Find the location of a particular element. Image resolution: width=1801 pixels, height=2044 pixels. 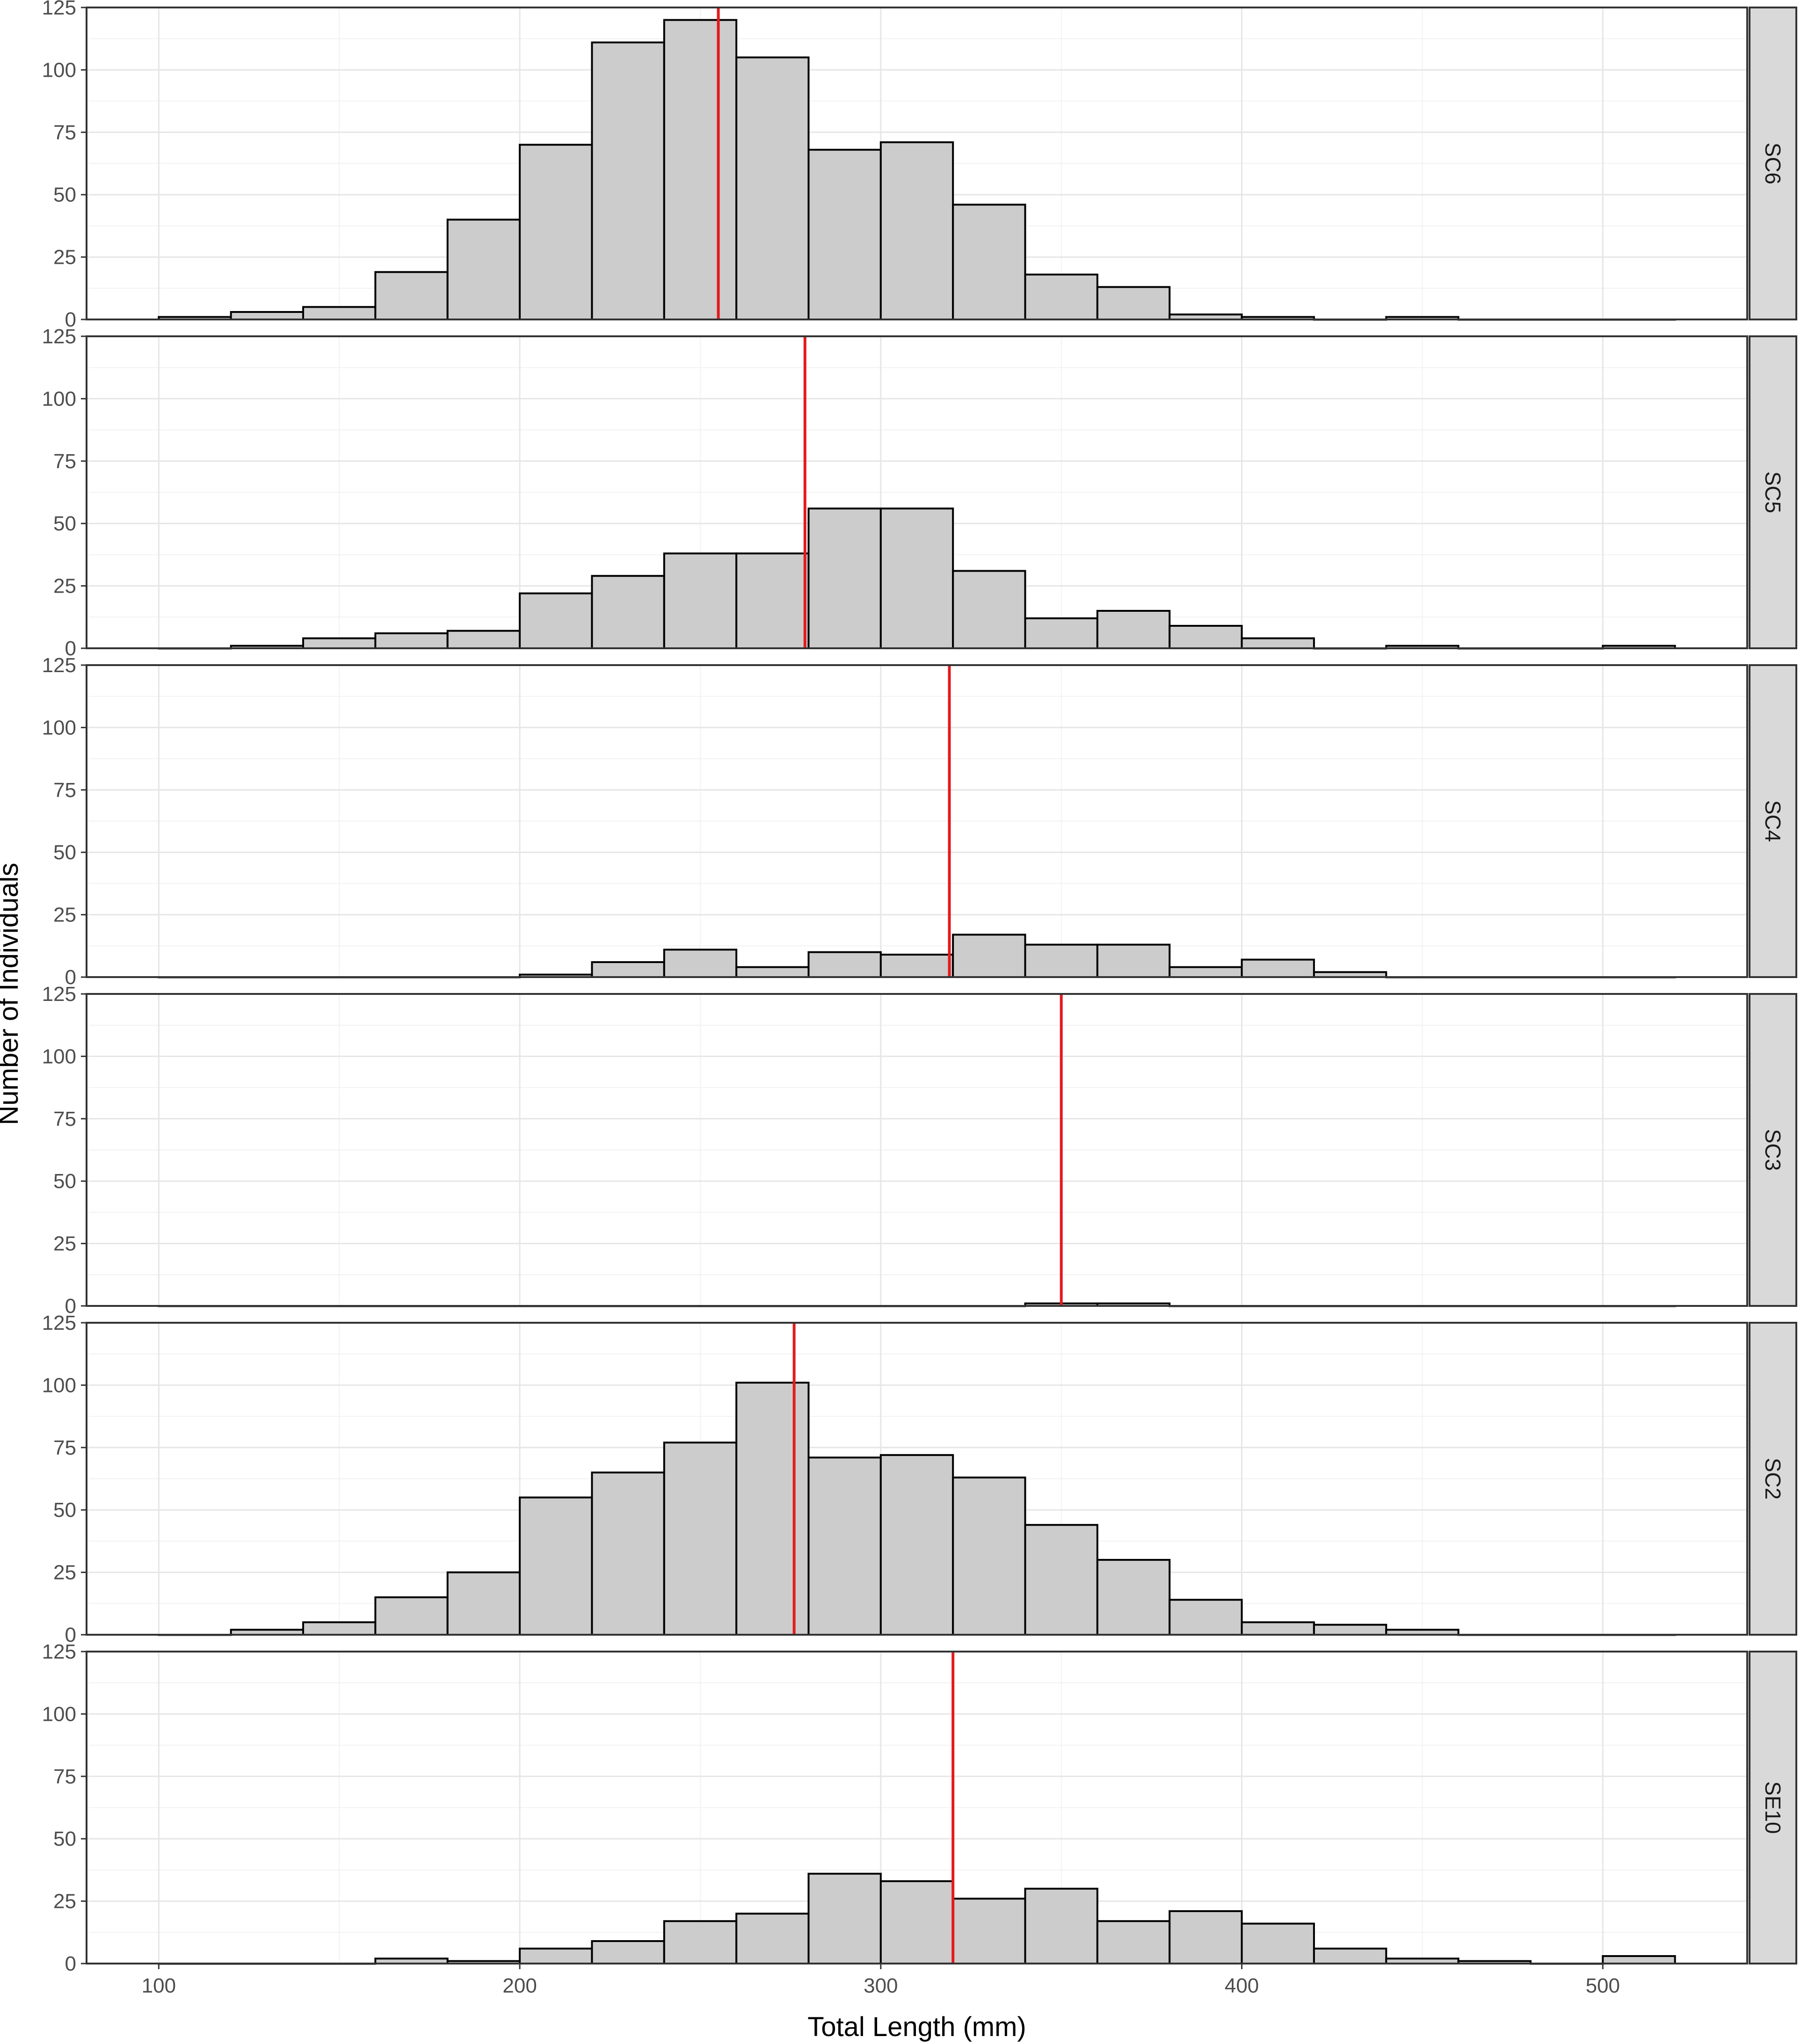

facet-strip-label: SC2 is located at coordinates (1773, 1479).